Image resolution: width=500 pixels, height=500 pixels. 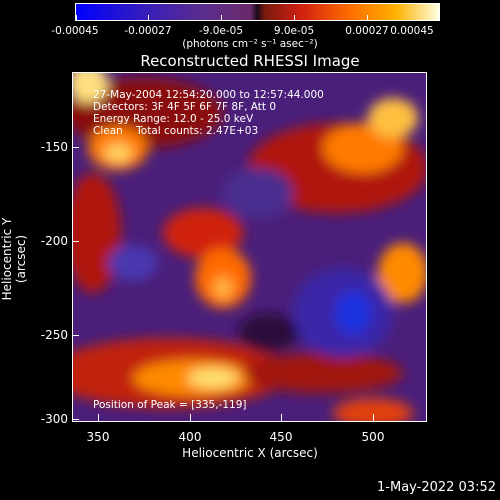 What do you see at coordinates (98, 437) in the screenshot?
I see `x-tick-label: 350` at bounding box center [98, 437].